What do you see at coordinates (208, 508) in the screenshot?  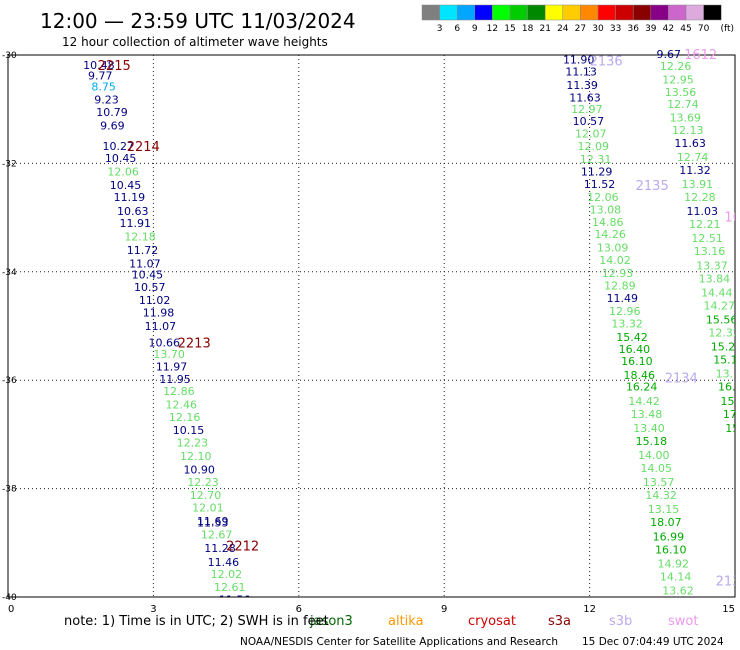 I see `data-label: 12.01` at bounding box center [208, 508].